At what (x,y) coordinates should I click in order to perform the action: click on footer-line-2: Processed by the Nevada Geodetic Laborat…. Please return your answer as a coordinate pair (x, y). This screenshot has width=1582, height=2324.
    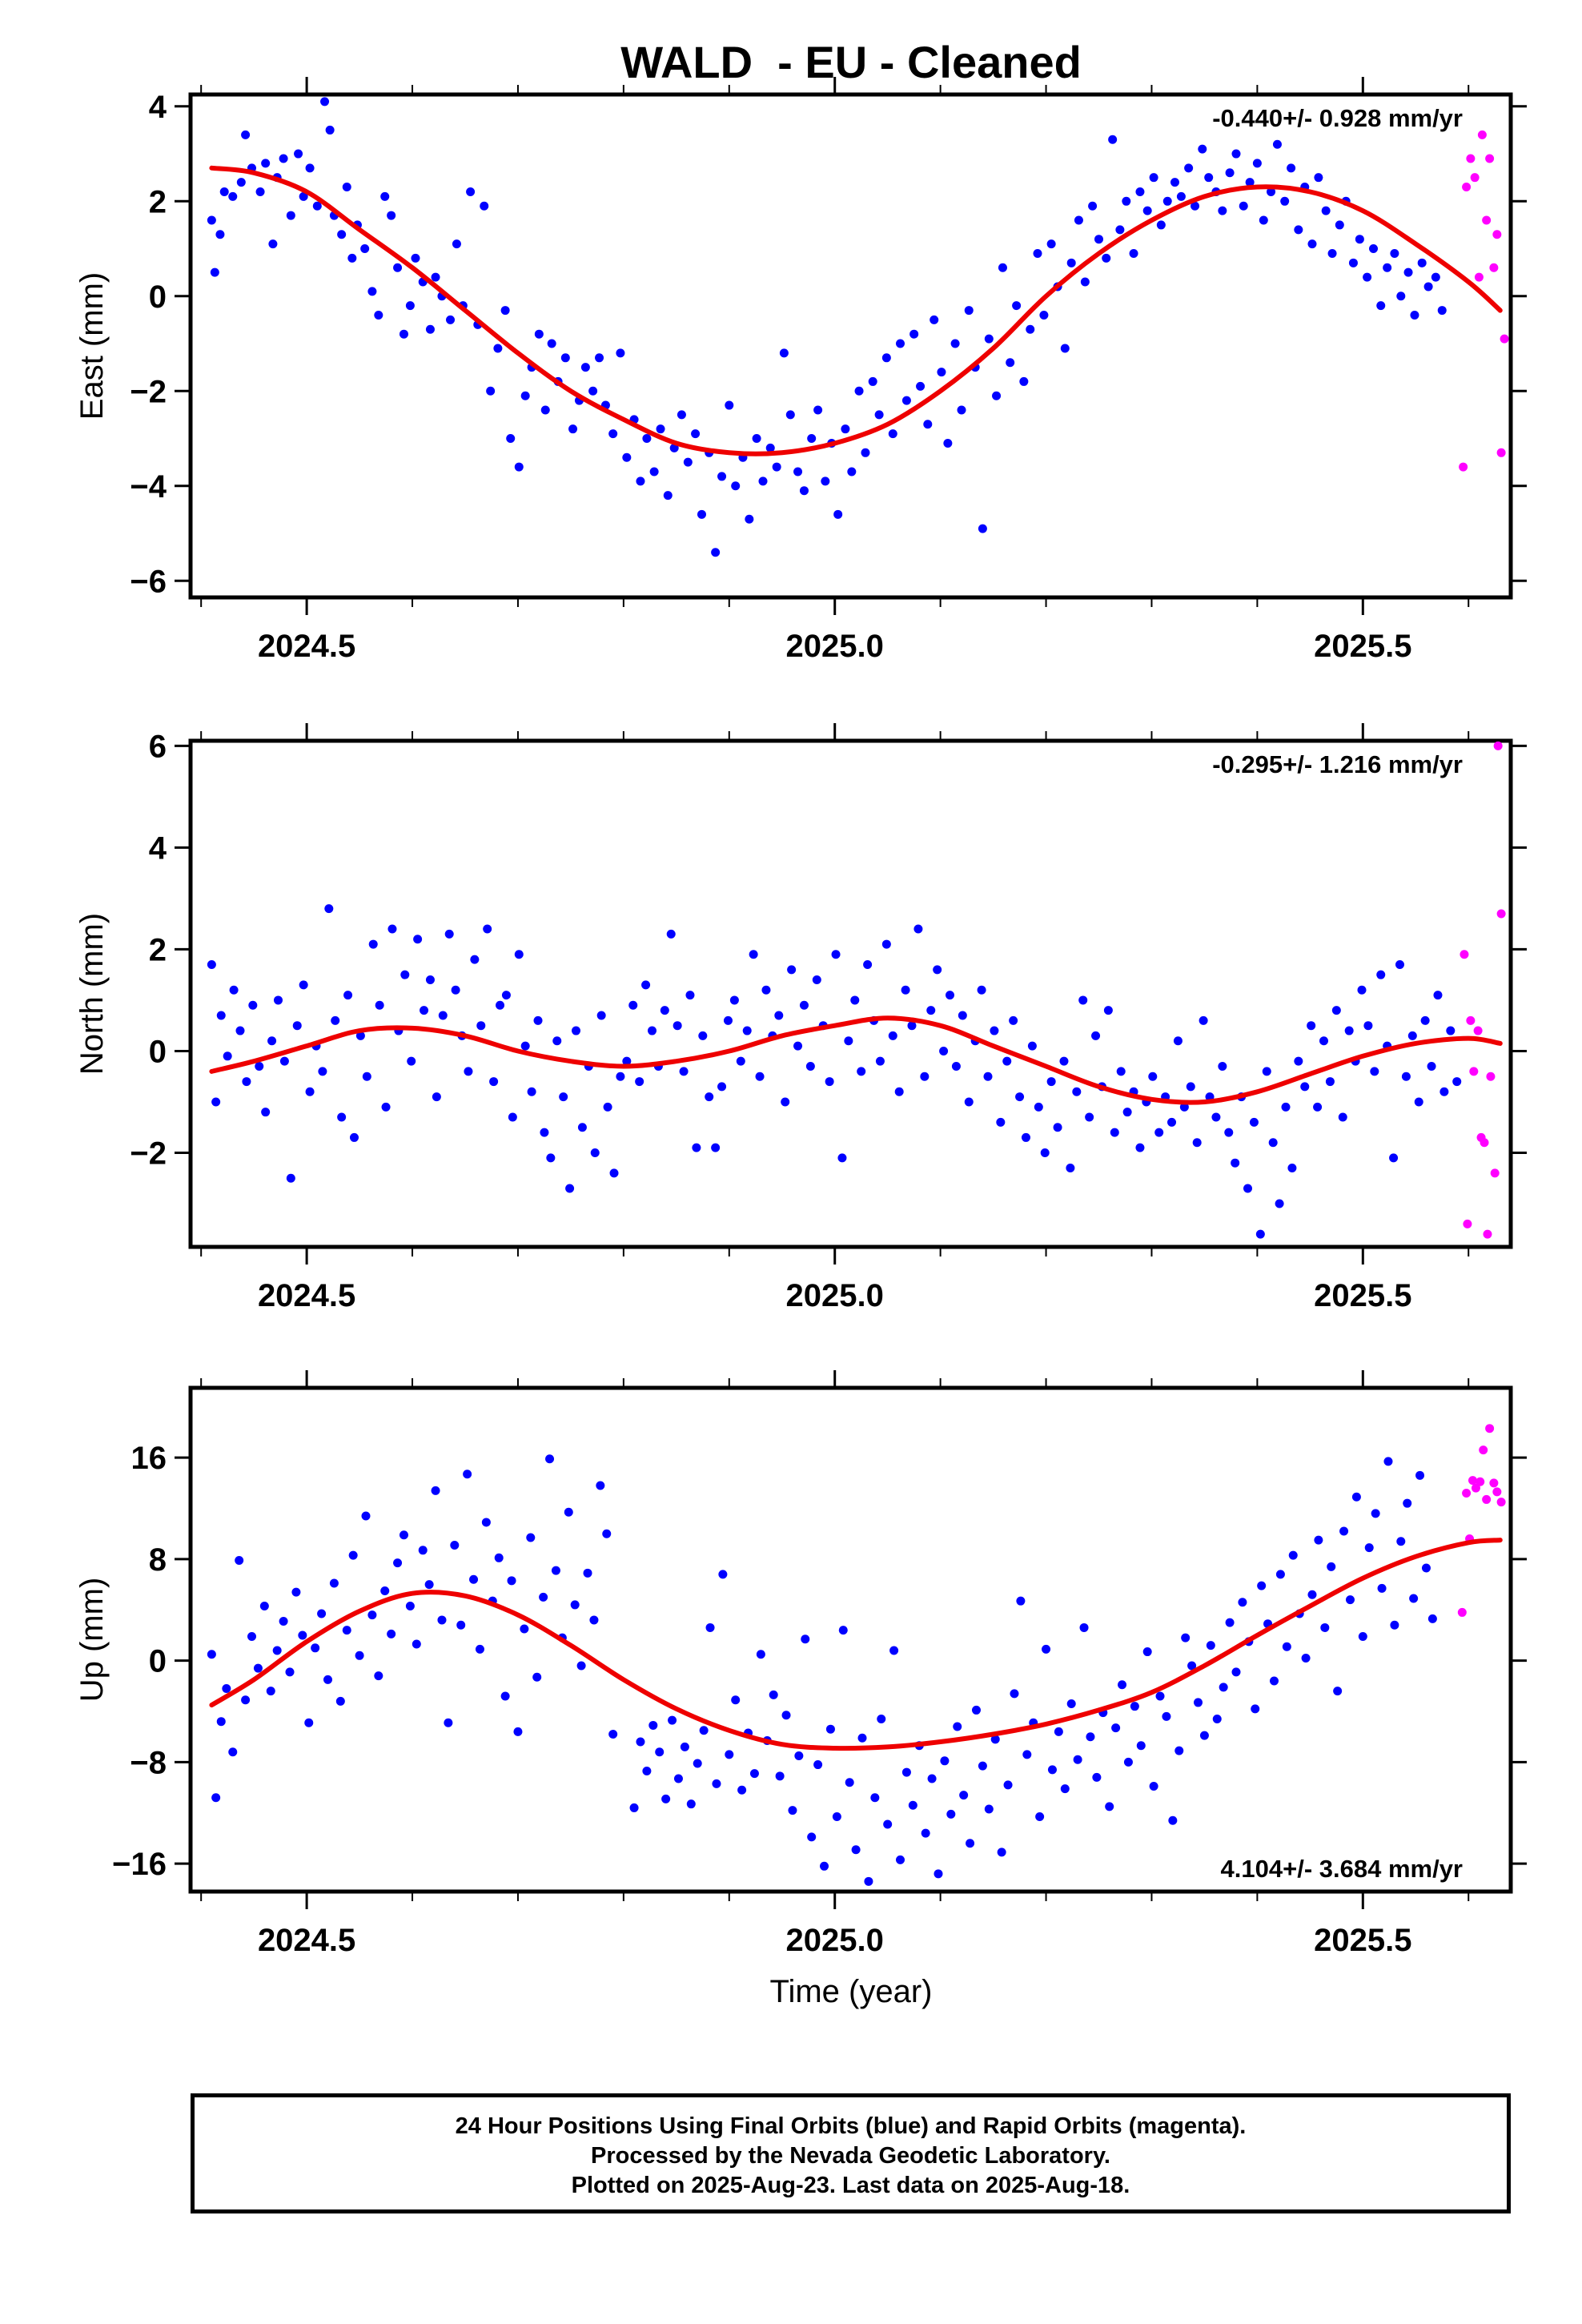
    Looking at the image, I should click on (850, 2156).